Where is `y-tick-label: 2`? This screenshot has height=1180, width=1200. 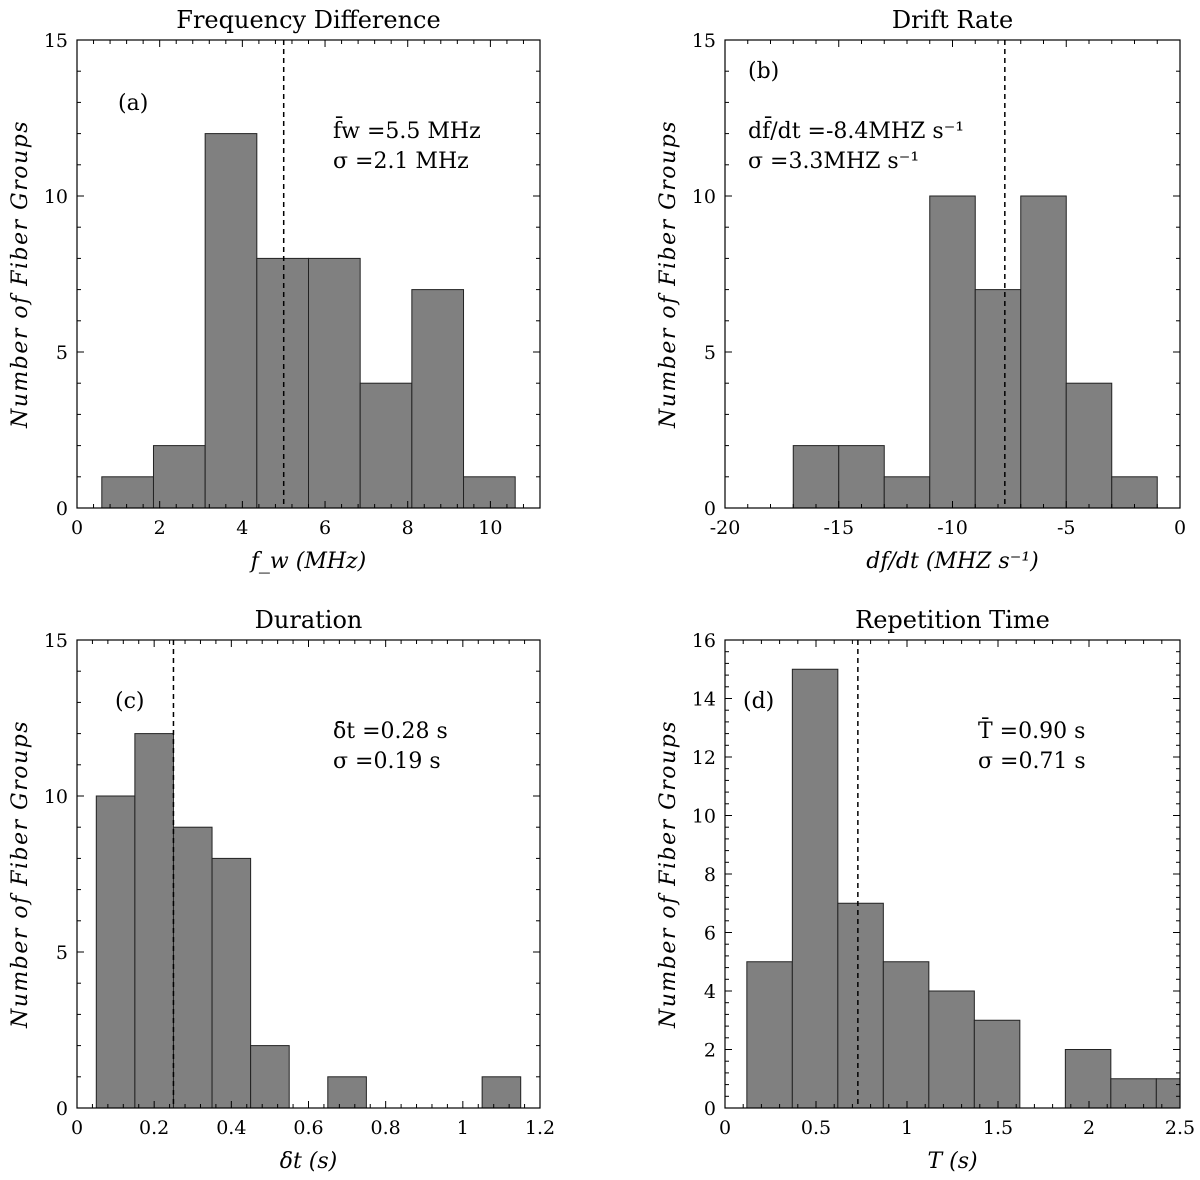 y-tick-label: 2 is located at coordinates (710, 1051).